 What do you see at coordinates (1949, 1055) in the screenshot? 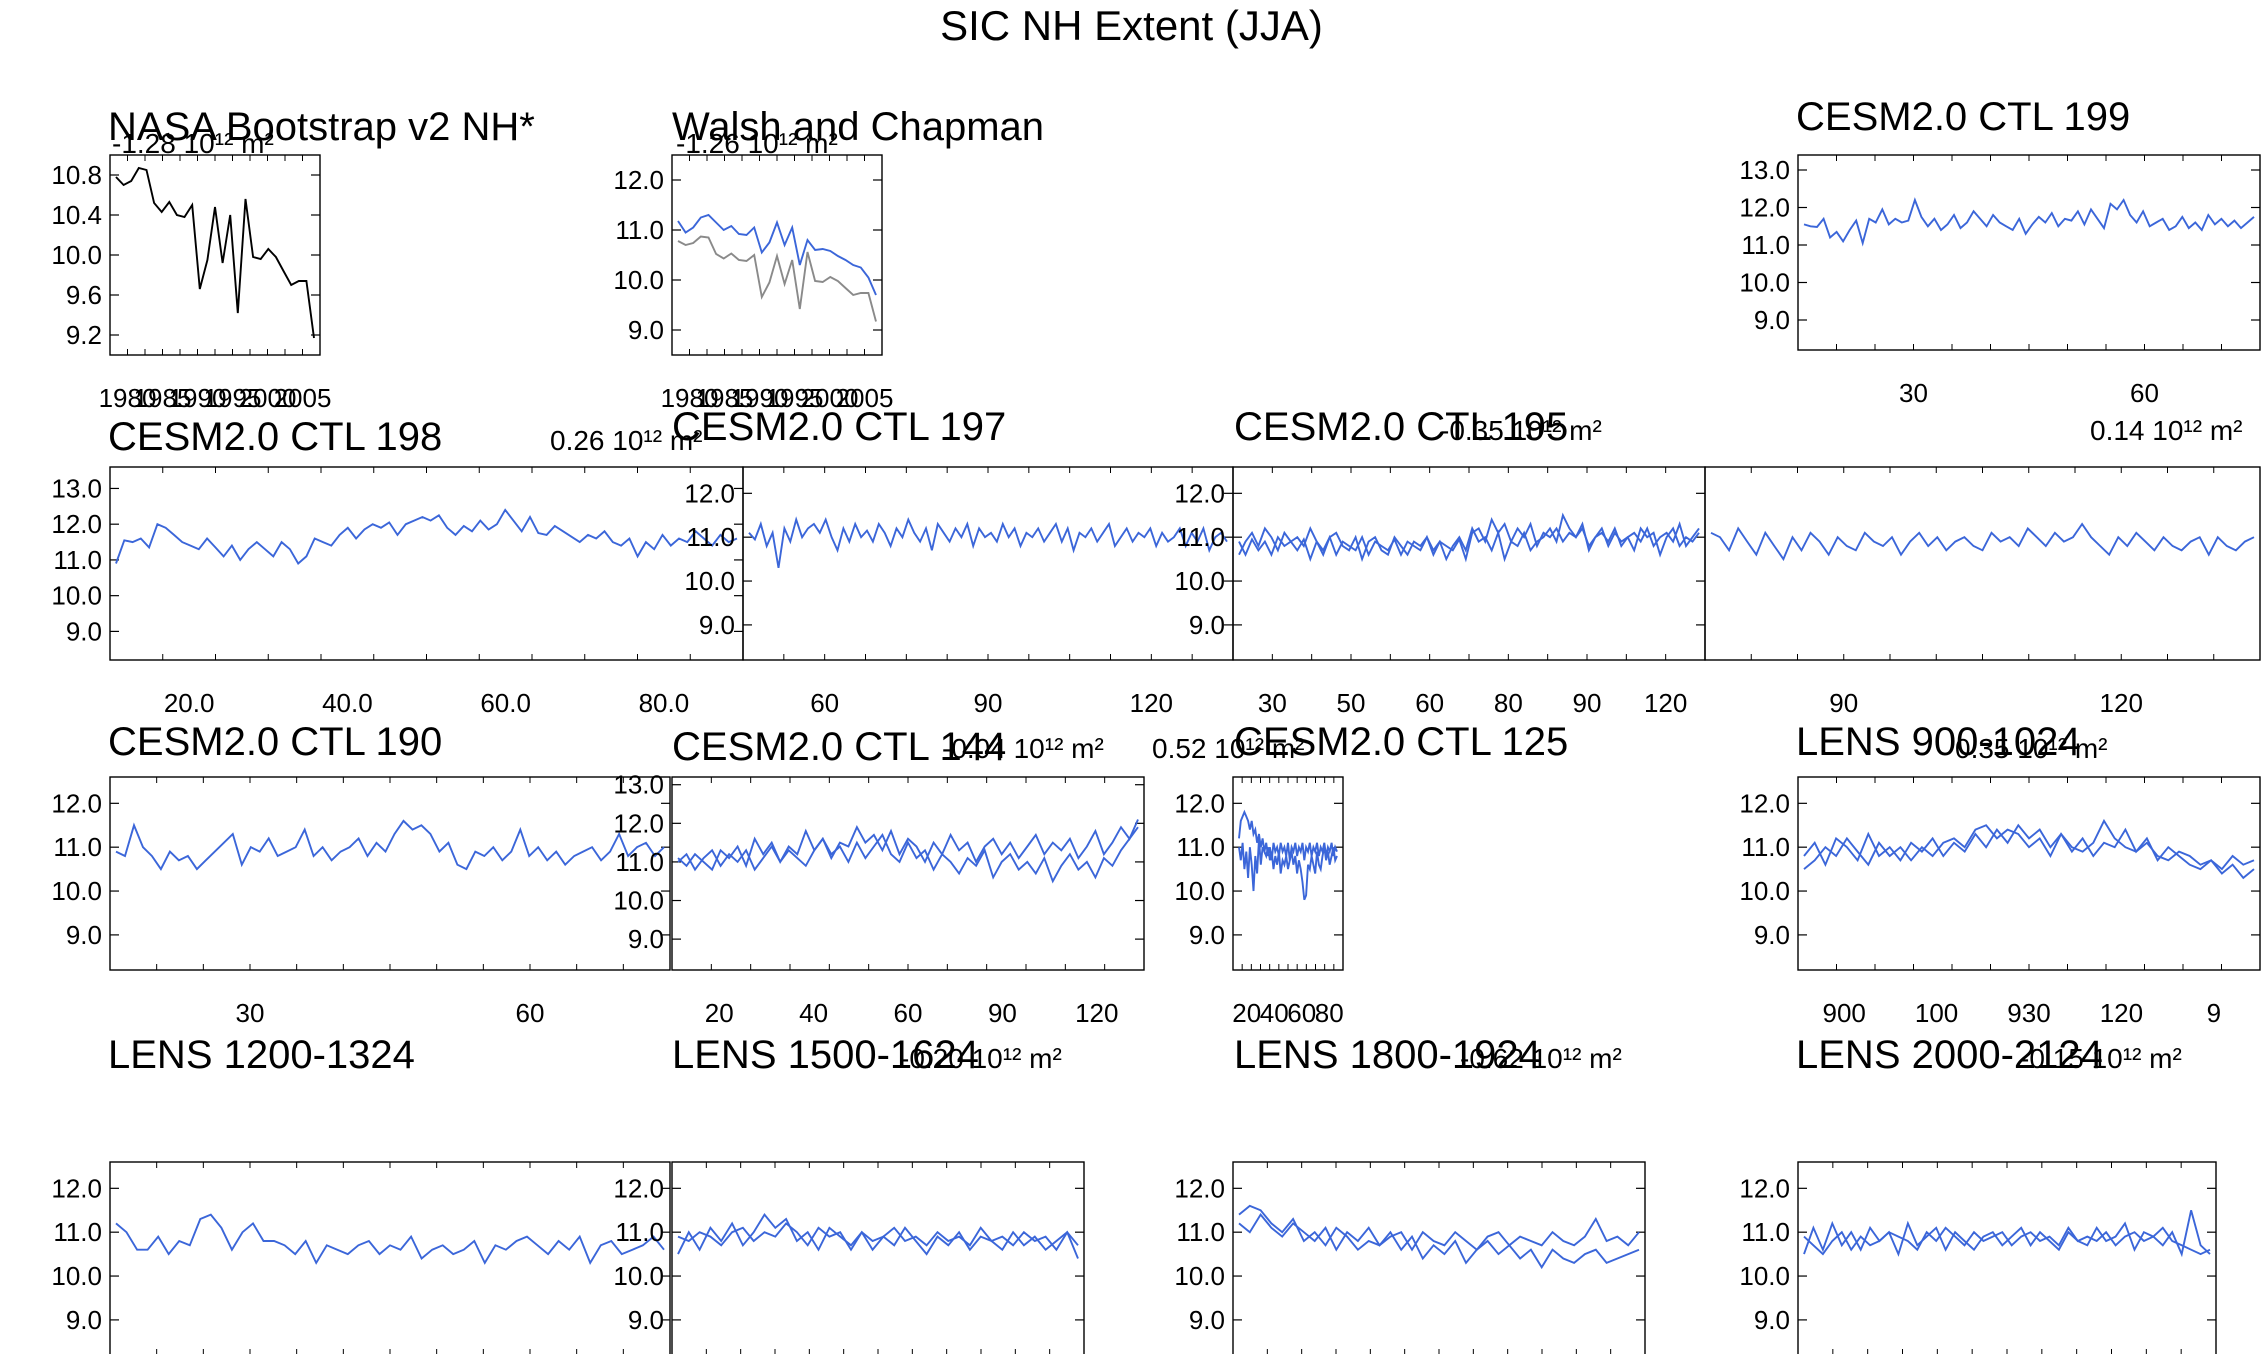
I see `panel-title: LENS 2000-2124` at bounding box center [1949, 1055].